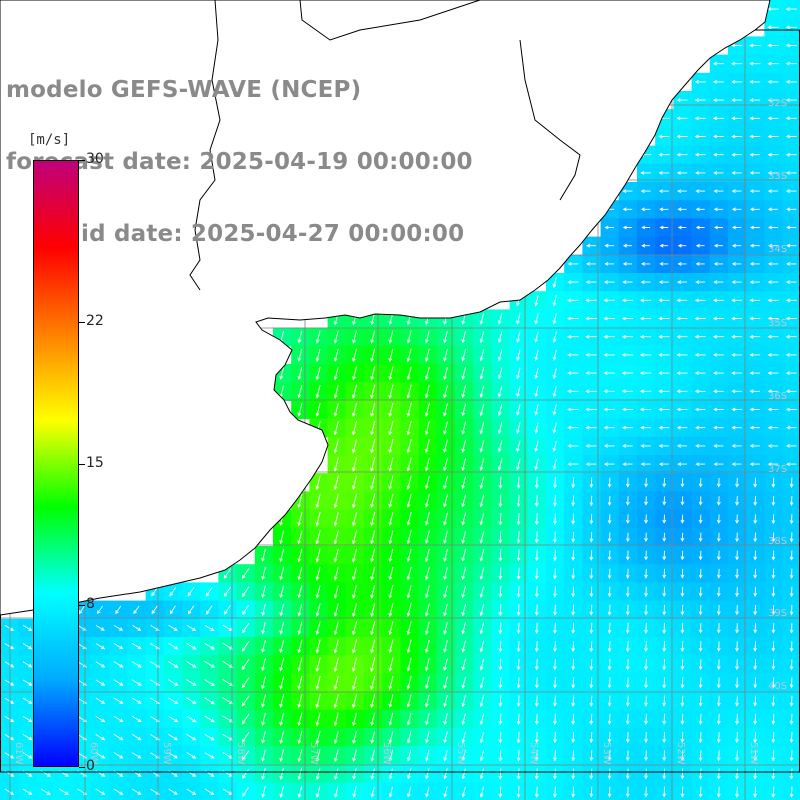  I want to click on speed-cell, so click(27, 791).